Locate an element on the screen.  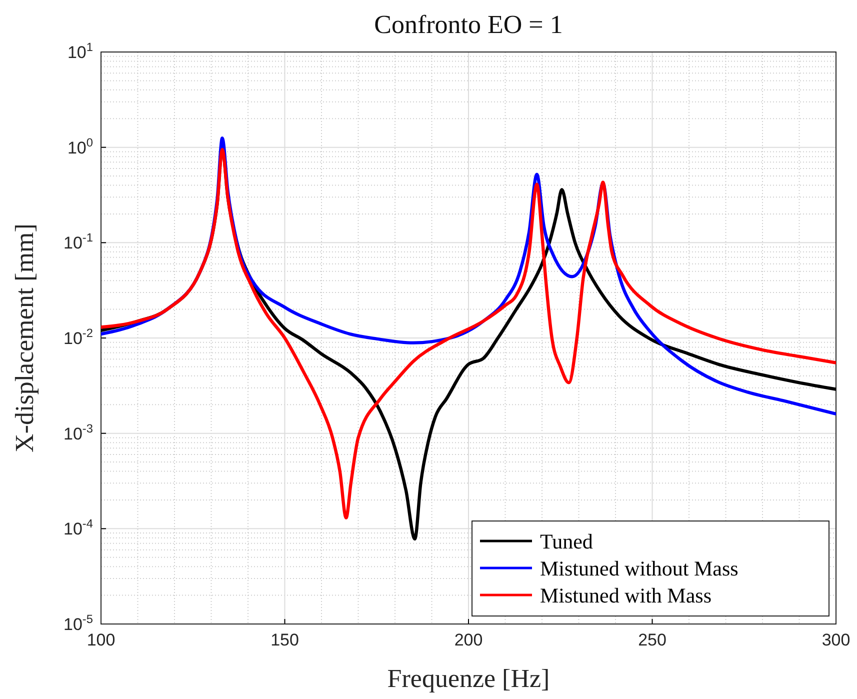
legend-label: Mistuned with Mass is located at coordinates (626, 595).